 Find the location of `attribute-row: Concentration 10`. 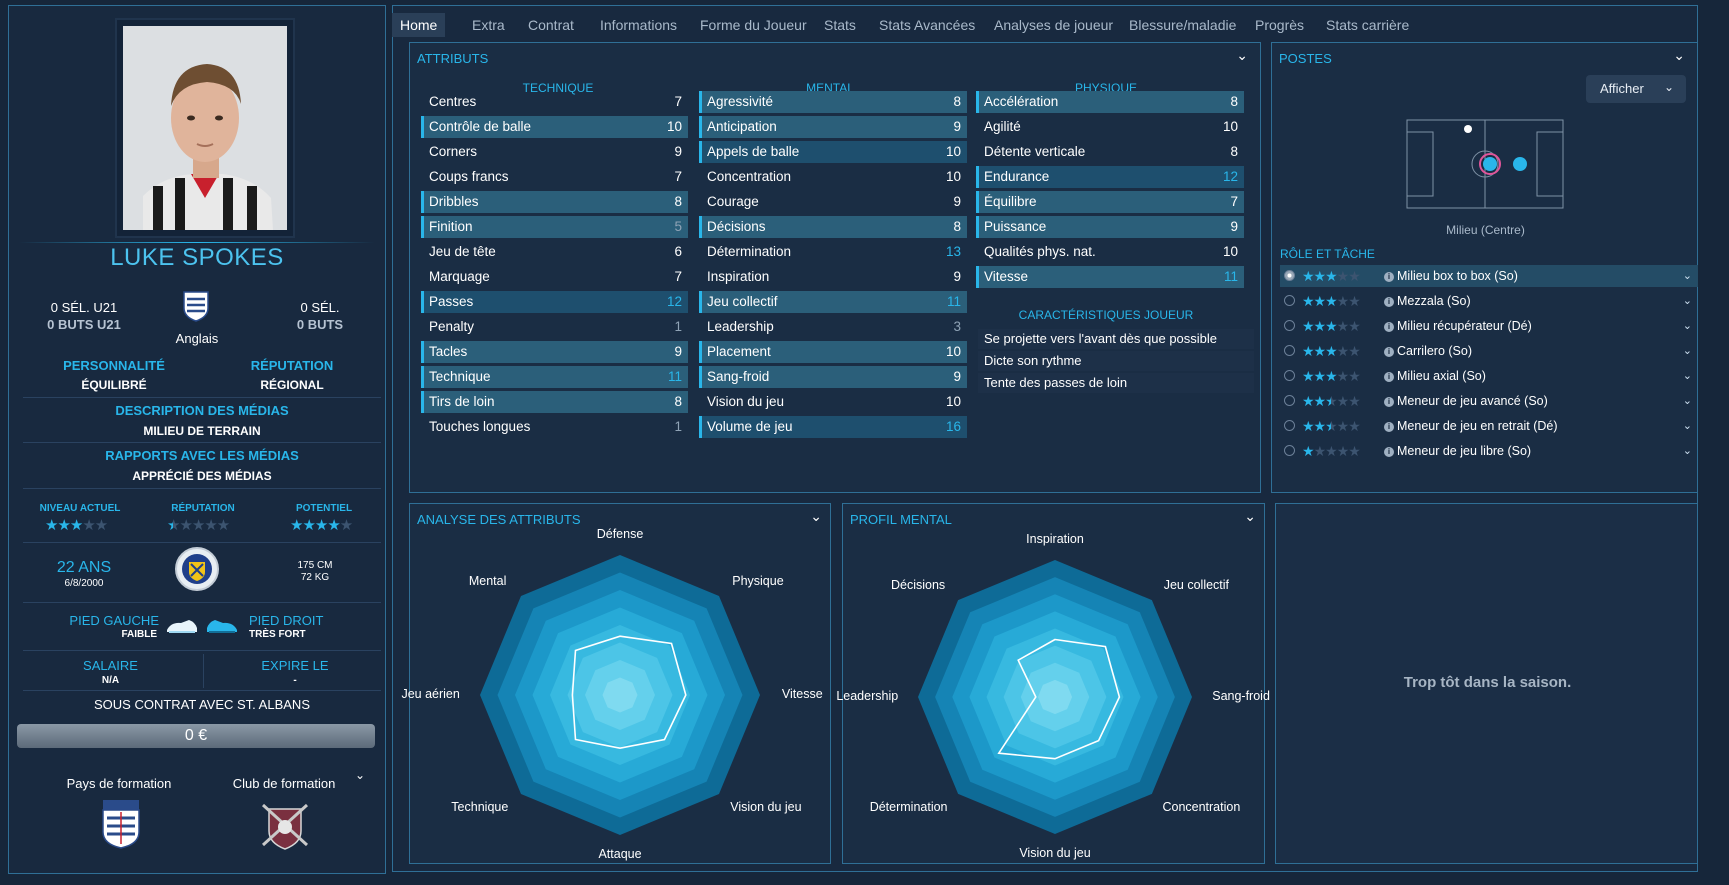

attribute-row: Concentration 10 is located at coordinates (833, 177).